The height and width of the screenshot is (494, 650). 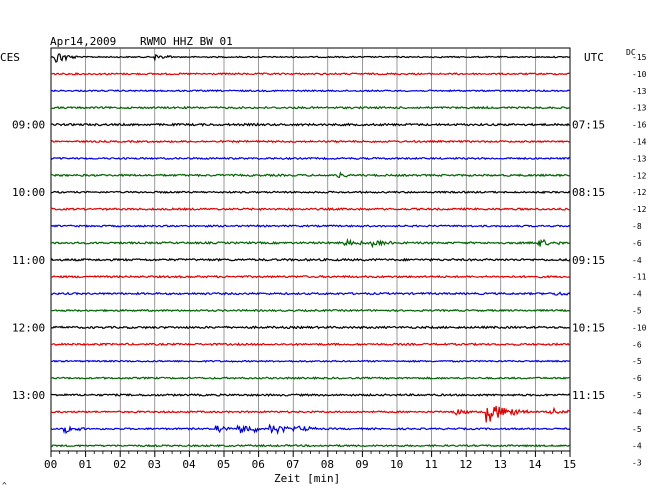 What do you see at coordinates (223, 464) in the screenshot?
I see `x-tick-label: 05` at bounding box center [223, 464].